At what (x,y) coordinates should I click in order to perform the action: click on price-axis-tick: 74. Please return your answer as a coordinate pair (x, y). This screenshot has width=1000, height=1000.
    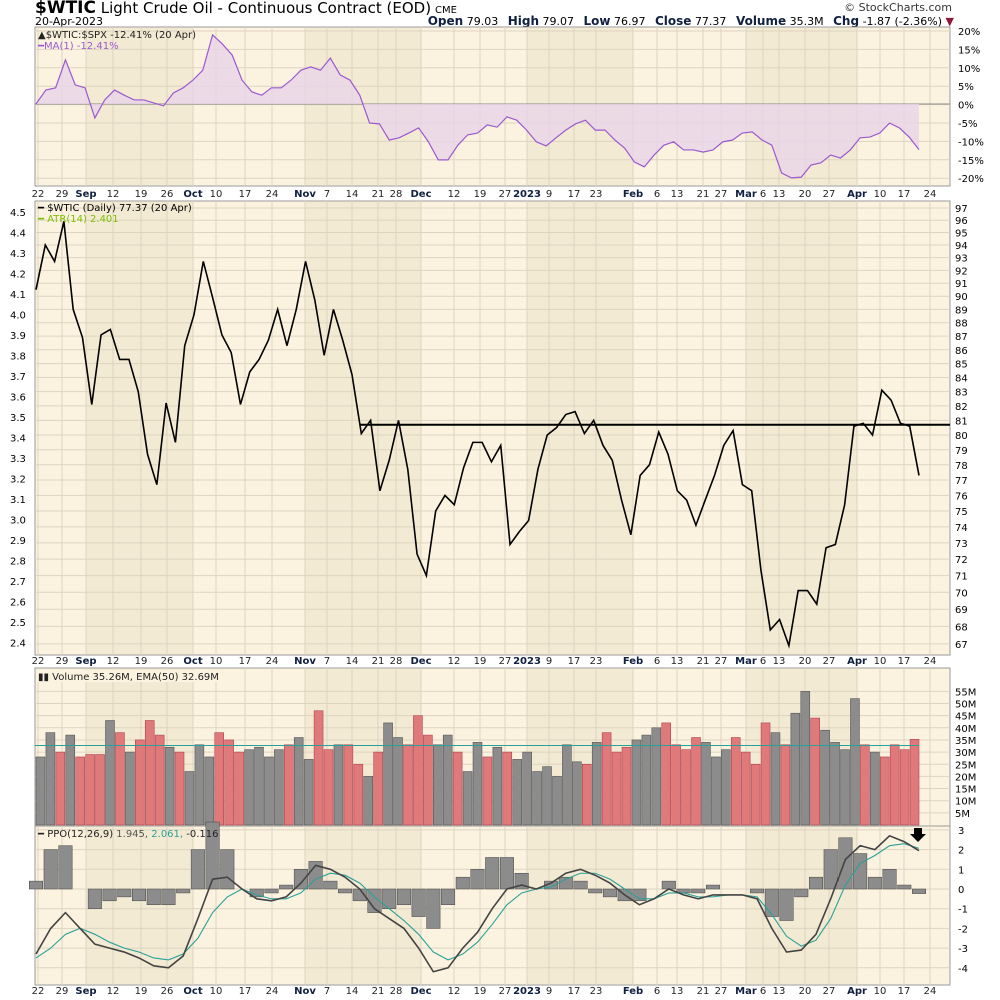
    Looking at the image, I should click on (961, 528).